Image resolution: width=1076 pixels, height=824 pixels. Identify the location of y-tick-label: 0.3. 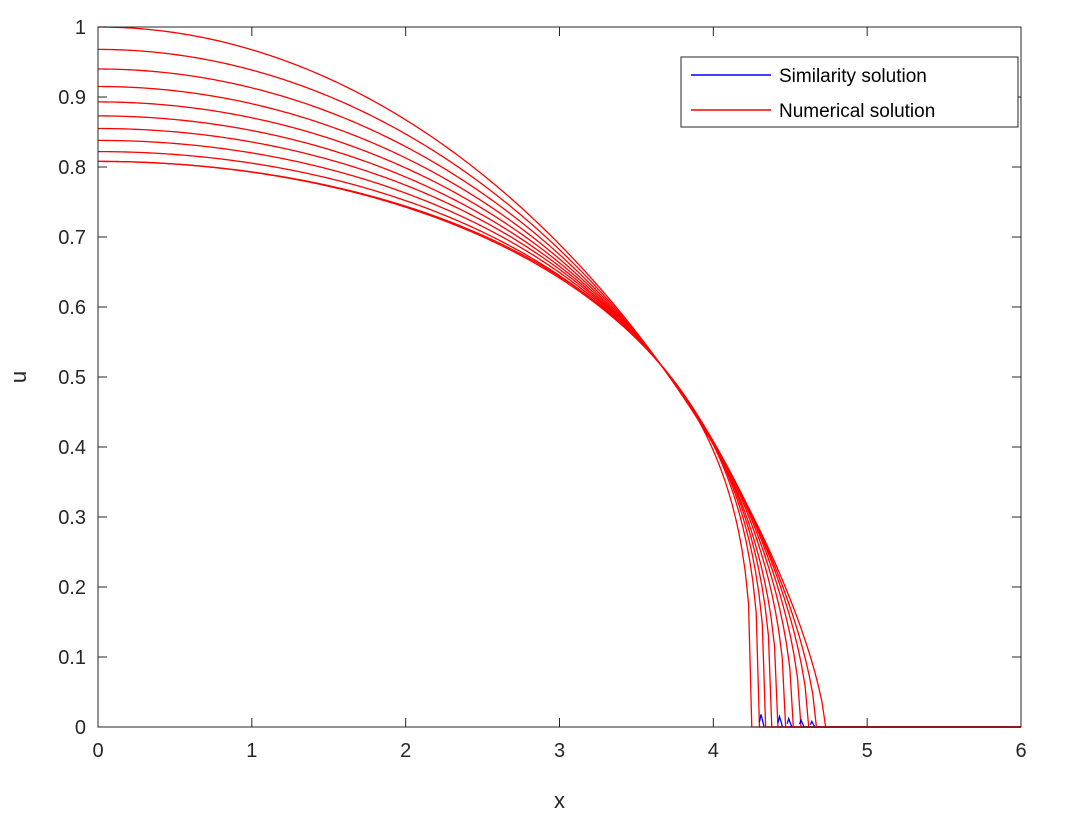
(72, 518).